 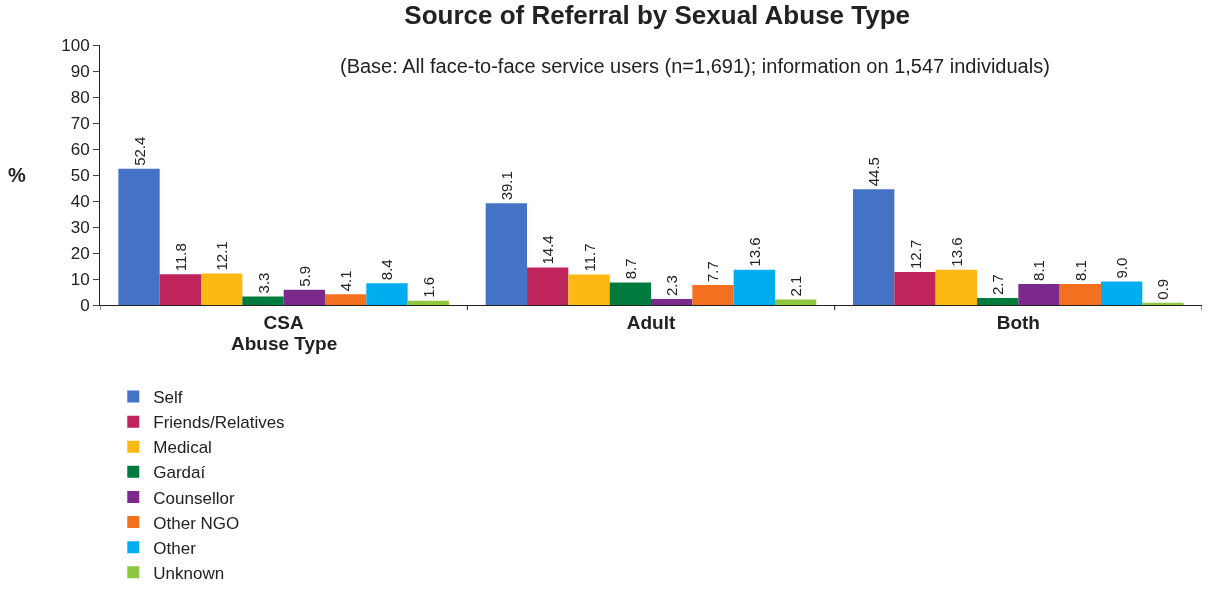 What do you see at coordinates (387, 270) in the screenshot?
I see `text: 8.4` at bounding box center [387, 270].